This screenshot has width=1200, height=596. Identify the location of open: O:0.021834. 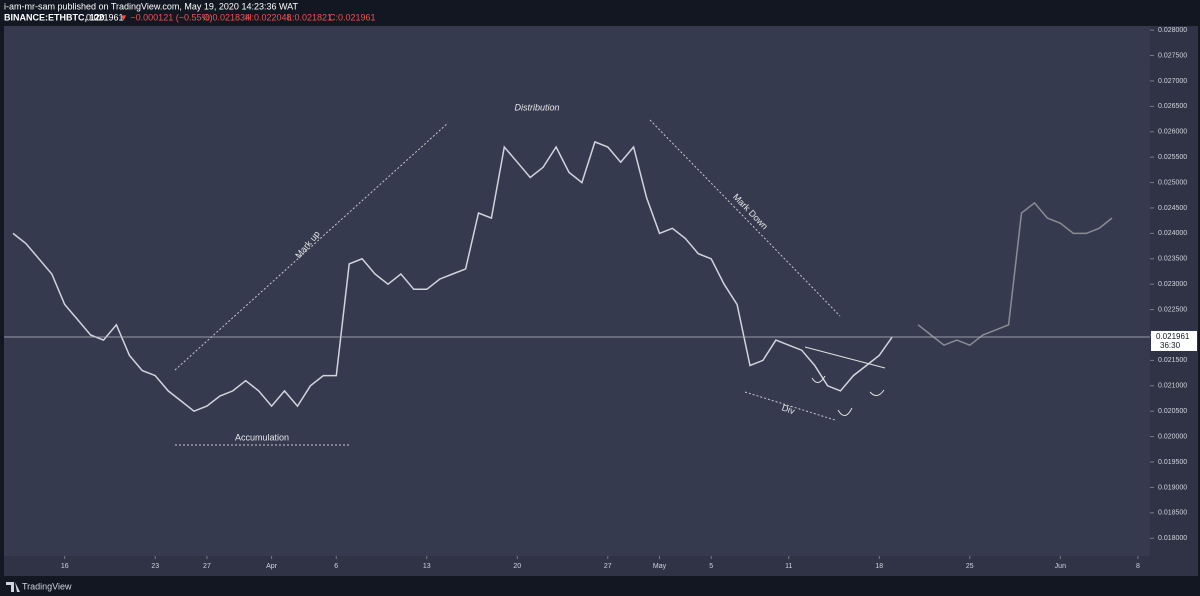
(226, 17).